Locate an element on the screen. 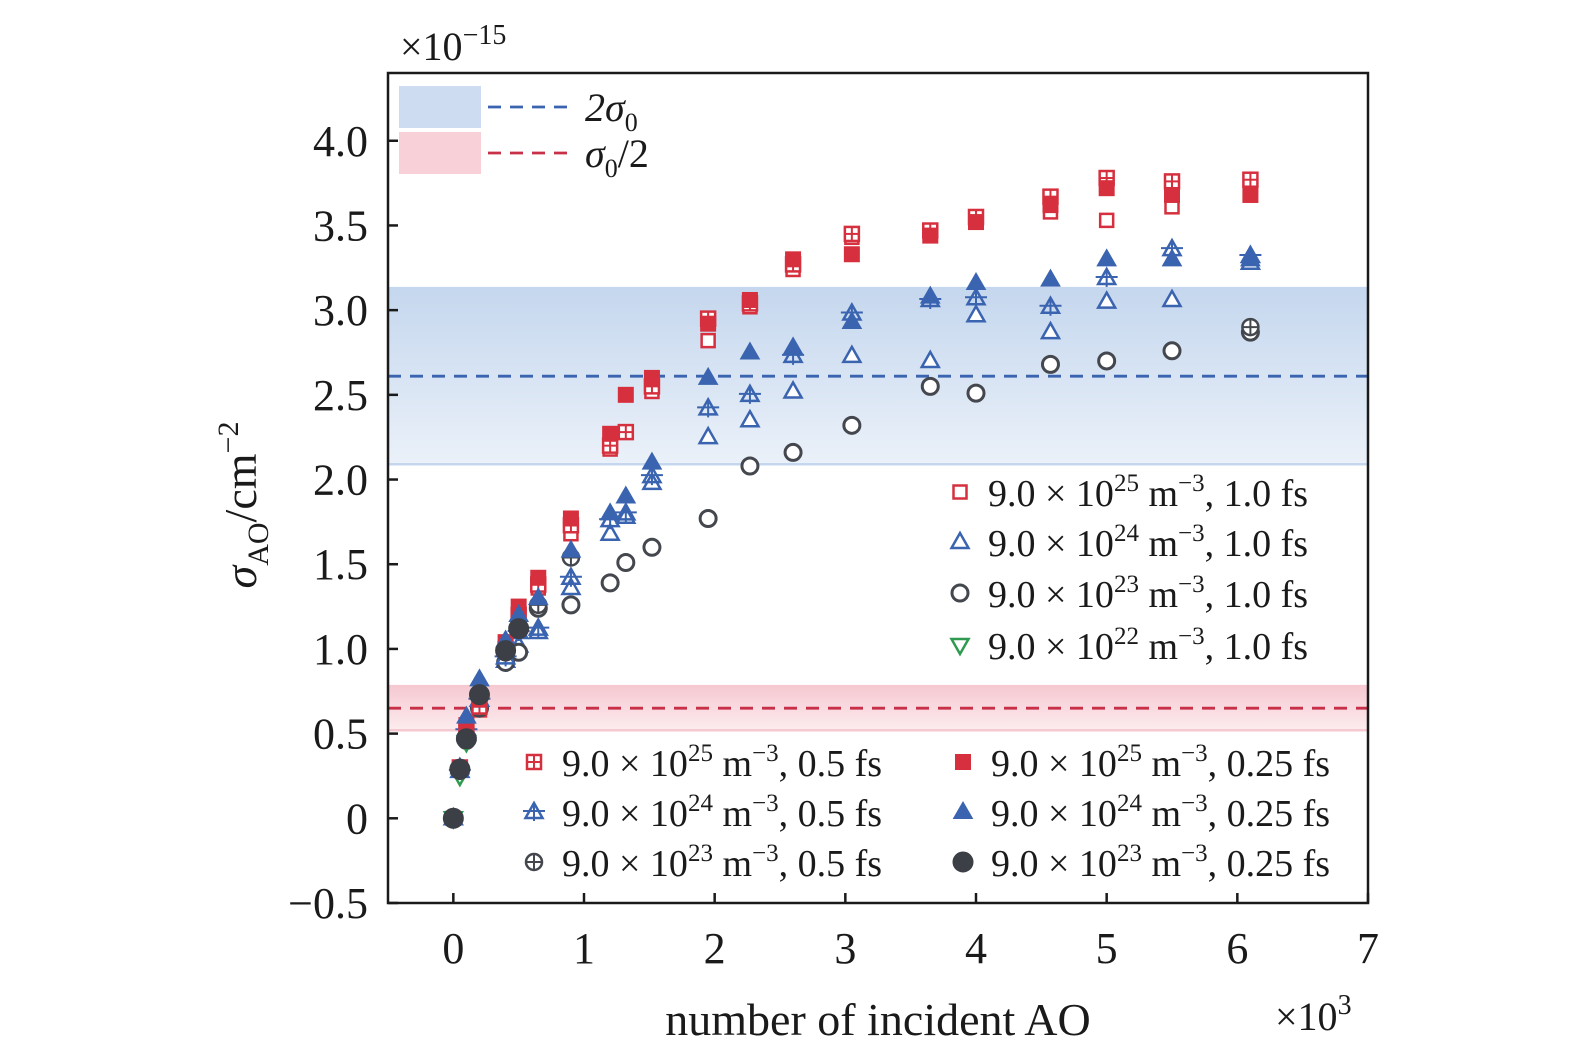 The image size is (1575, 1058). y-tick-label: 0 is located at coordinates (357, 818).